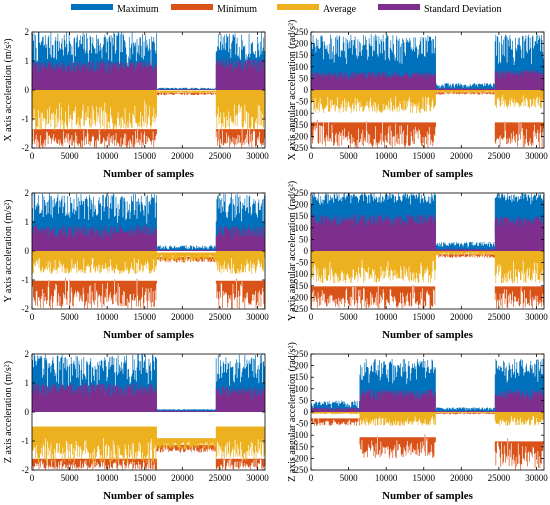  What do you see at coordinates (292, 90) in the screenshot?
I see `y-axis-label: X axis angular acceleration (rad/s²)` at bounding box center [292, 90].